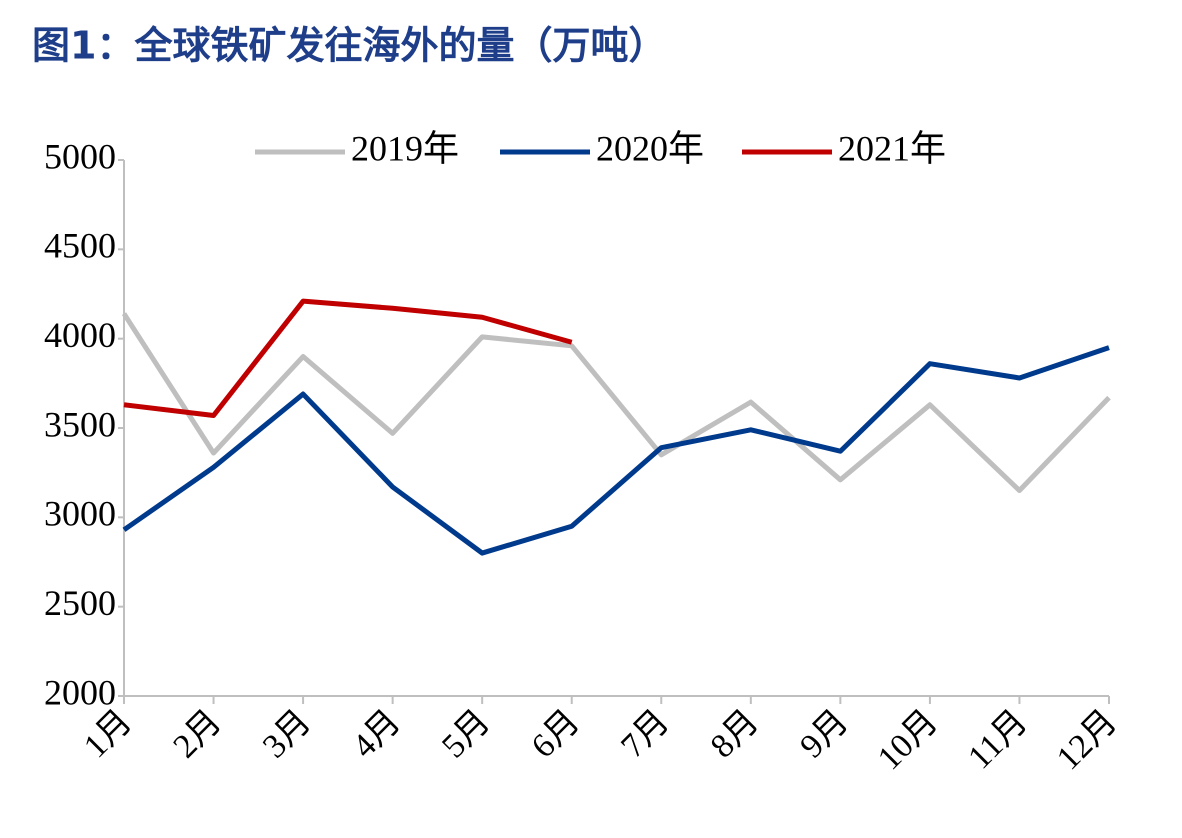 This screenshot has width=1182, height=838. What do you see at coordinates (80, 246) in the screenshot?
I see `y-tick-label: 4500` at bounding box center [80, 246].